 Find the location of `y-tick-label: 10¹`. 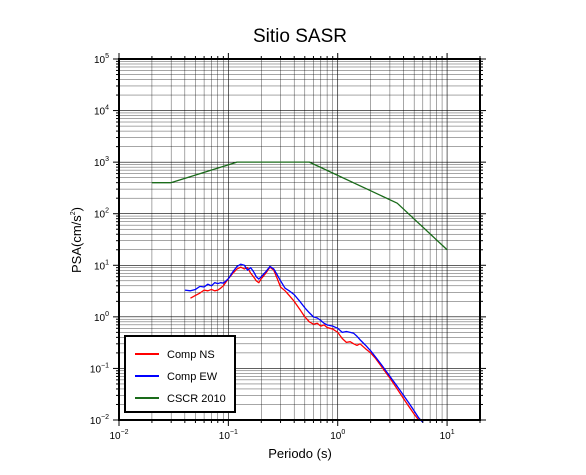

y-tick-label: 10¹ is located at coordinates (101, 265).